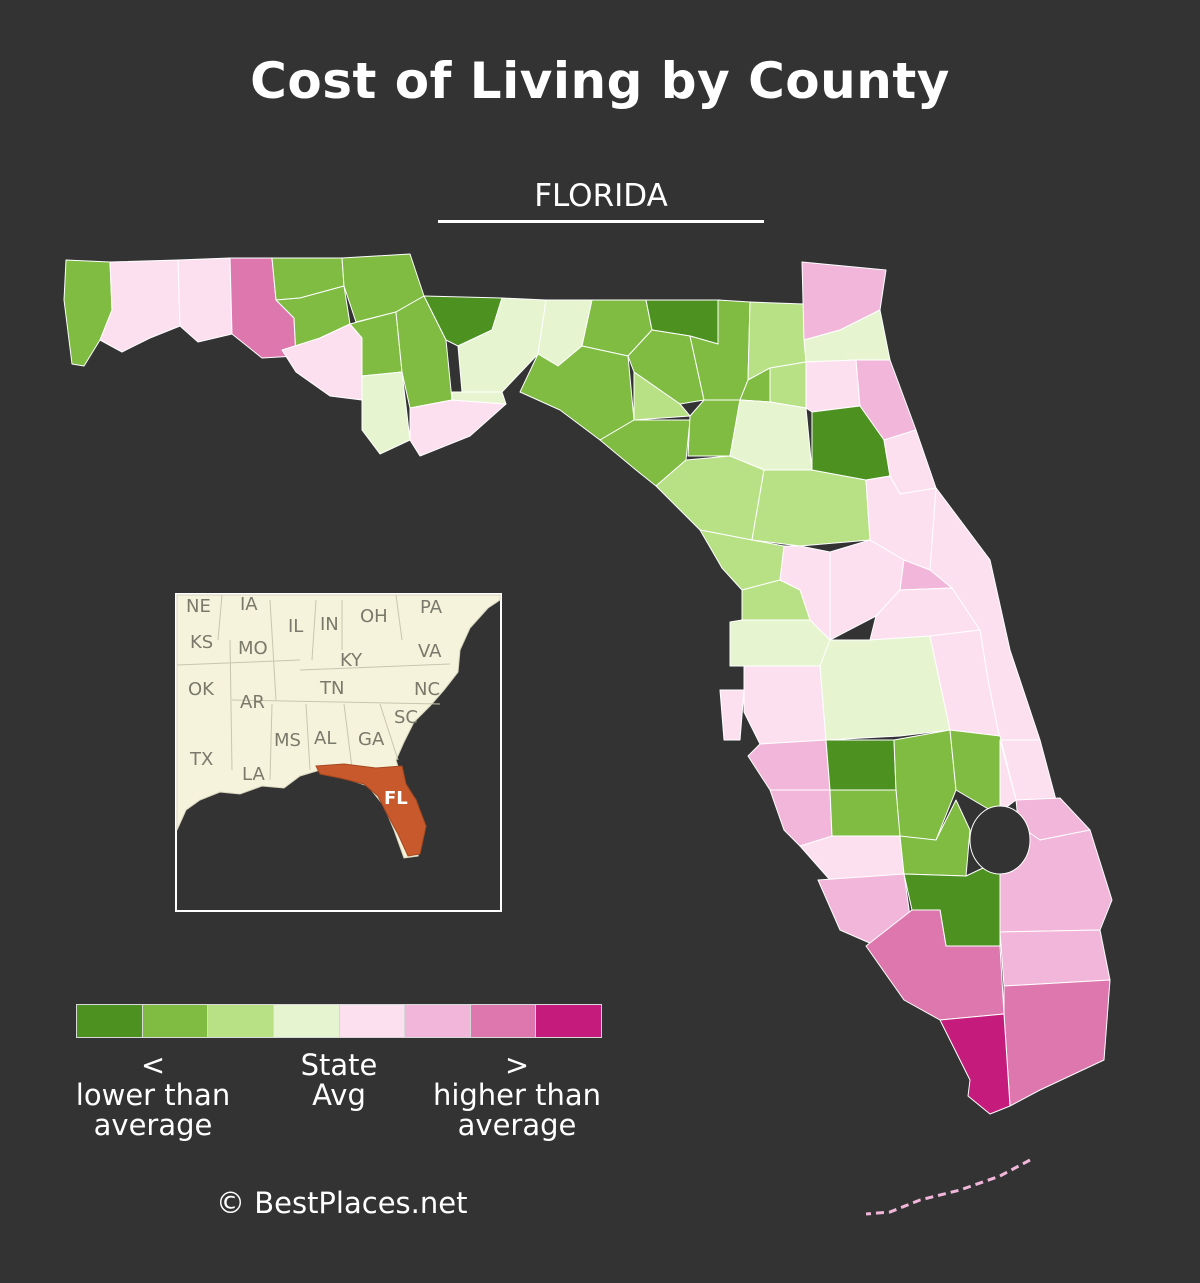  I want to click on county-charlotte, so click(852, 858).